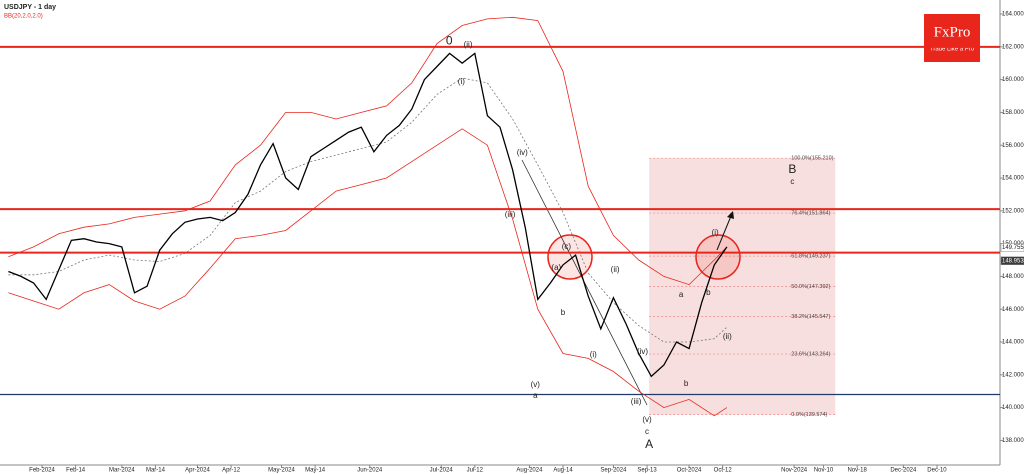 Image resolution: width=1024 pixels, height=474 pixels. What do you see at coordinates (567, 246) in the screenshot?
I see `wave-label: (c)` at bounding box center [567, 246].